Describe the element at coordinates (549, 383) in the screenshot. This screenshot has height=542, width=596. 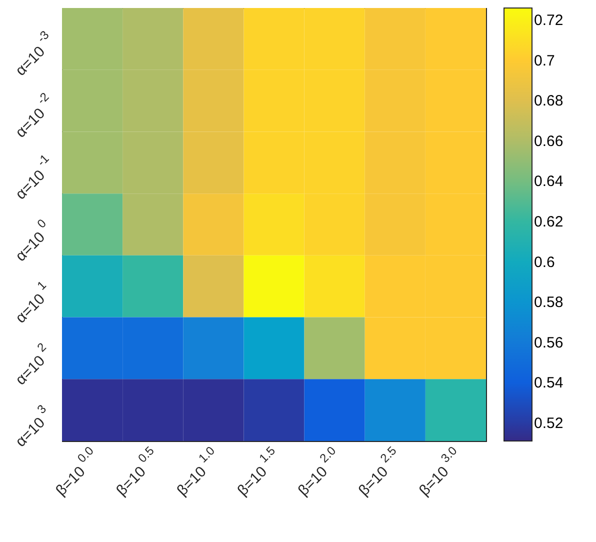
I see `color-bar-label: 0.54` at that location.